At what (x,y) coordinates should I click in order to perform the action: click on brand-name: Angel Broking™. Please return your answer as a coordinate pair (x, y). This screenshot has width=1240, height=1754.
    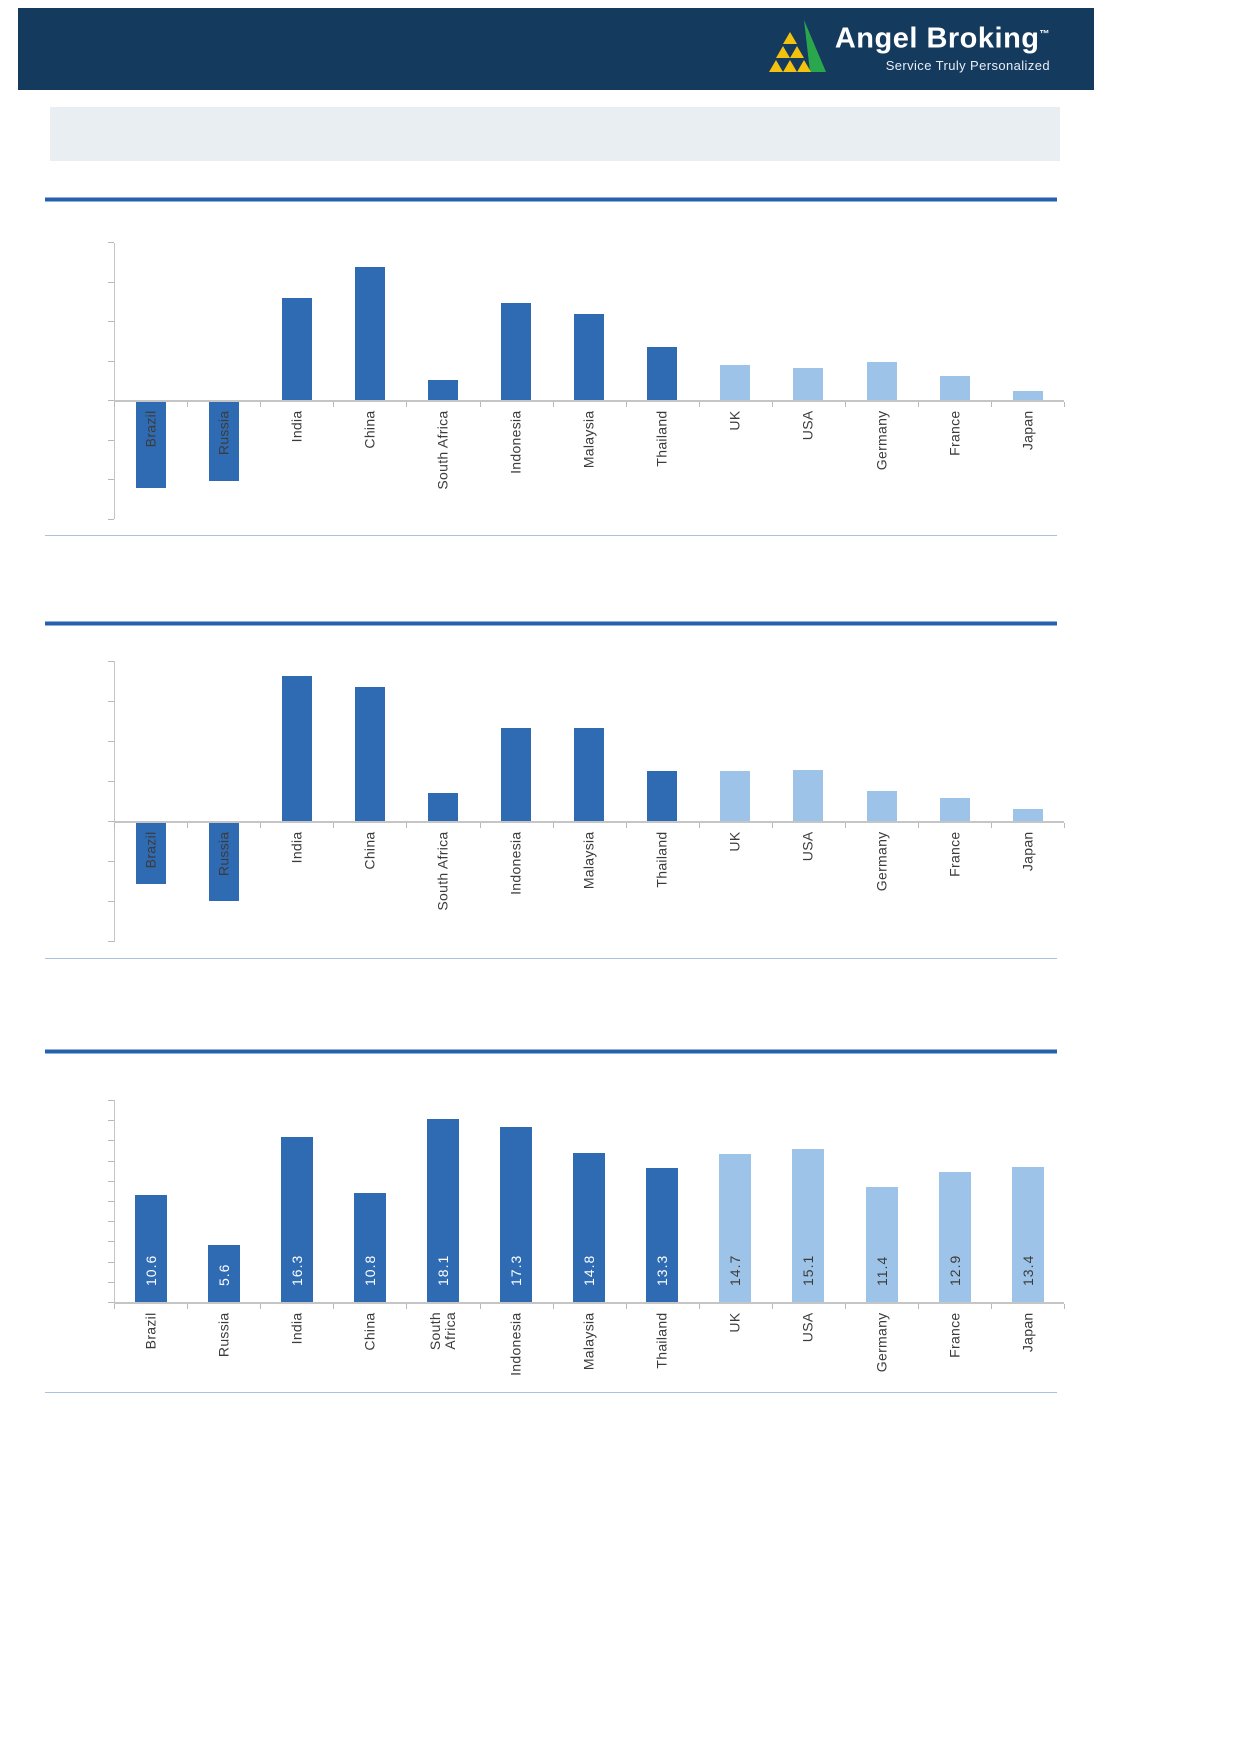
    Looking at the image, I should click on (942, 38).